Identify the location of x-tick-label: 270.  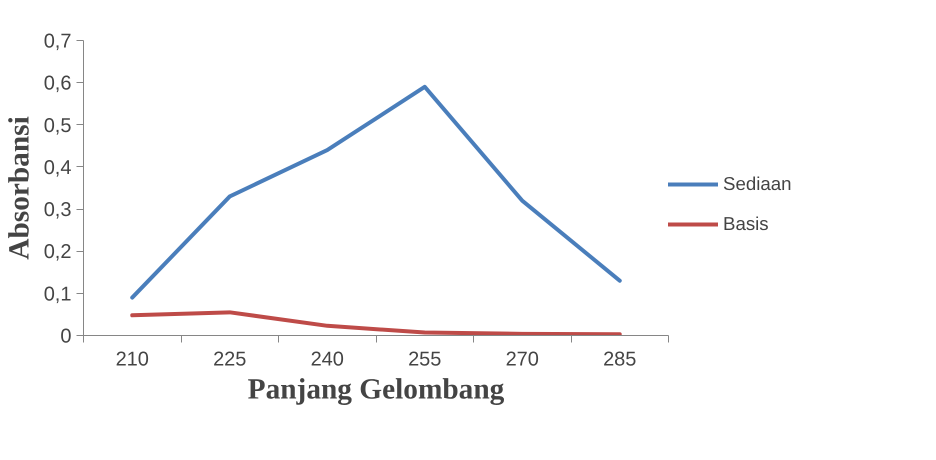
(522, 359).